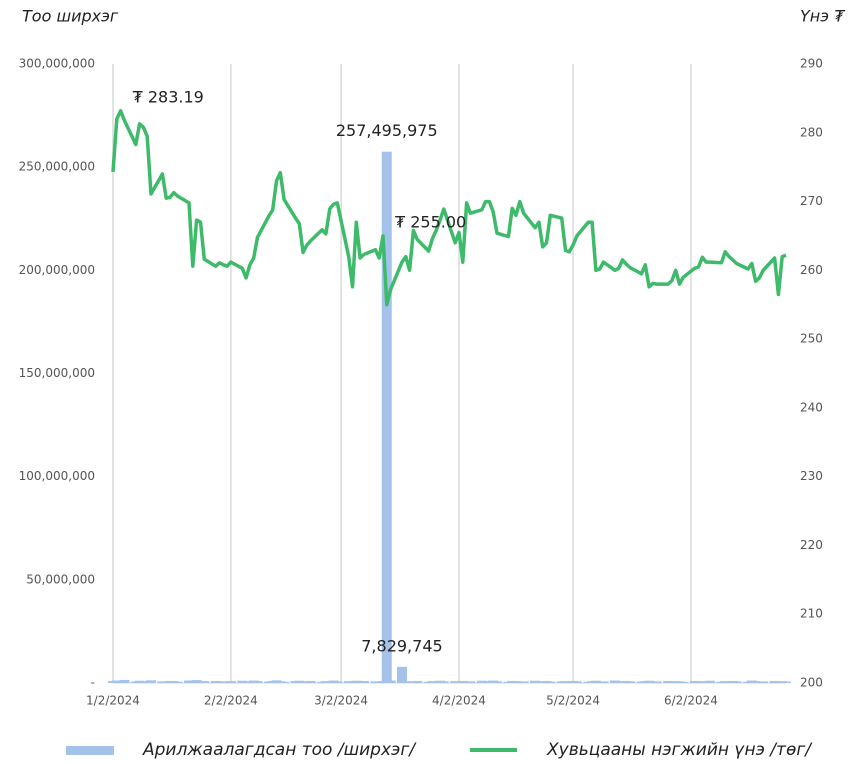  What do you see at coordinates (231, 701) in the screenshot?
I see `x-tick-label: 2/2/2024` at bounding box center [231, 701].